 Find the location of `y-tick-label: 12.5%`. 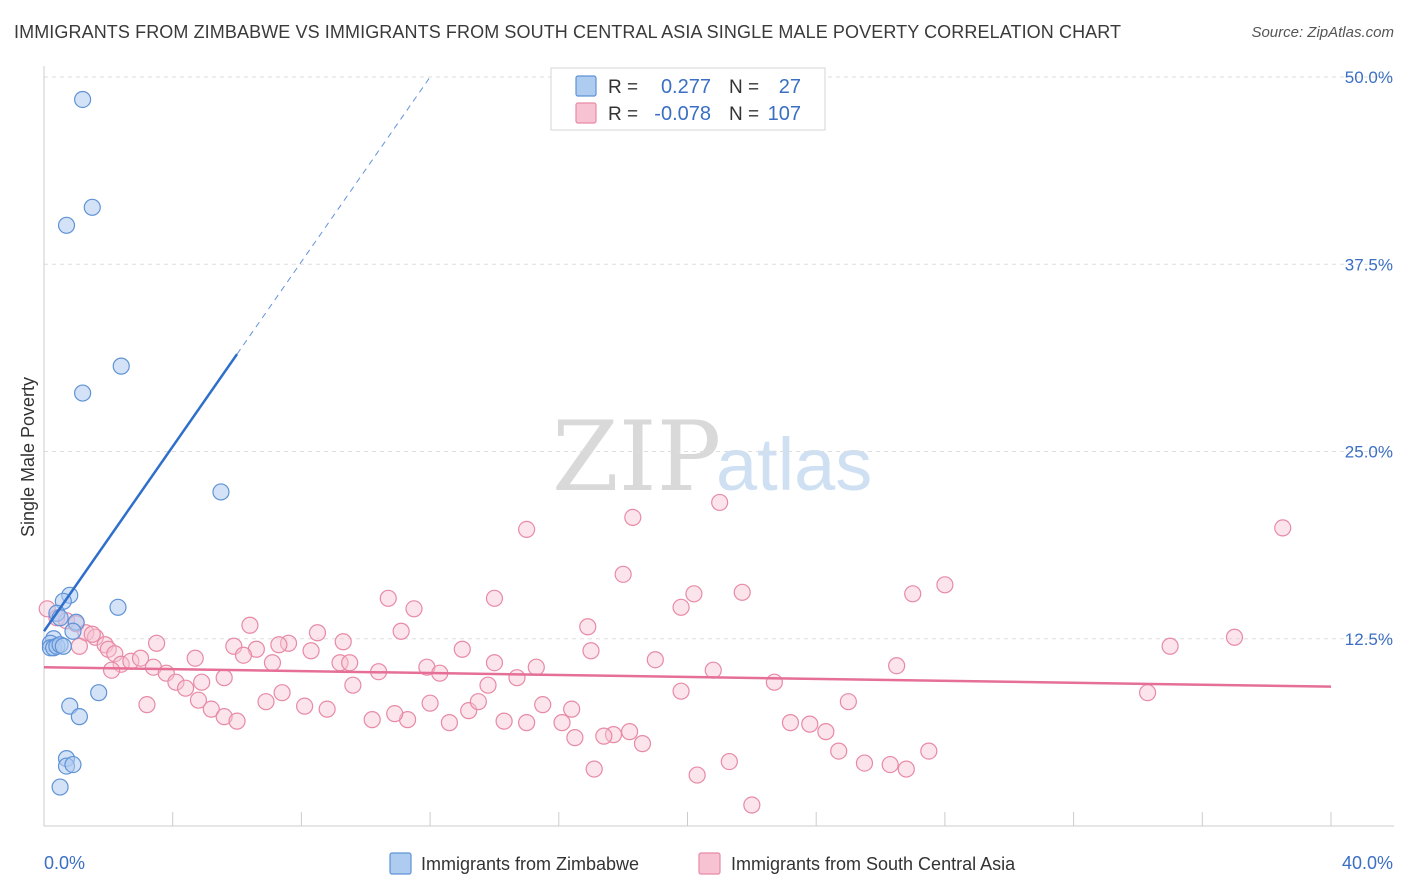

y-tick-label: 12.5% is located at coordinates (1369, 639).